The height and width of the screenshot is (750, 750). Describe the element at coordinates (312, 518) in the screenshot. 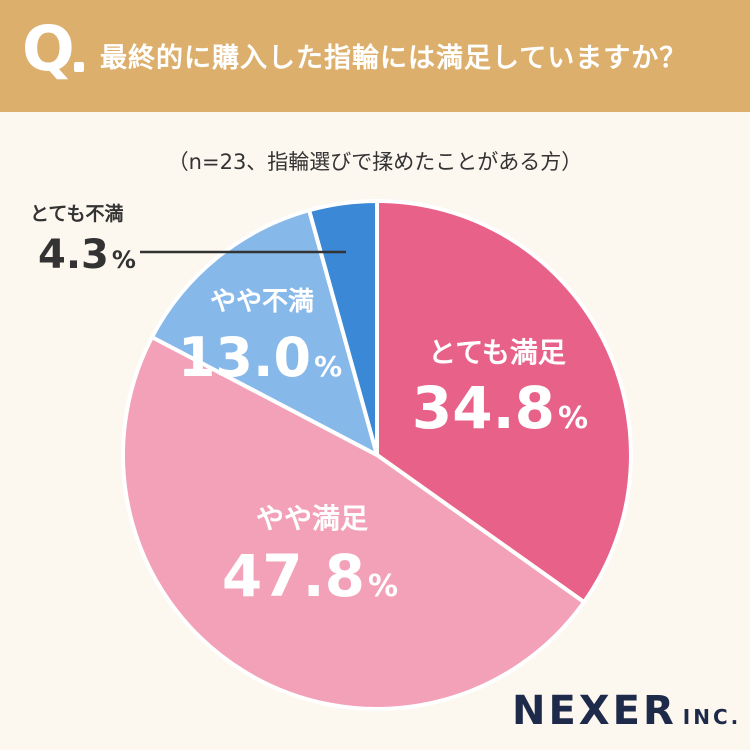

I see `slice-label-somewhat-satisfied: やや満足` at that location.